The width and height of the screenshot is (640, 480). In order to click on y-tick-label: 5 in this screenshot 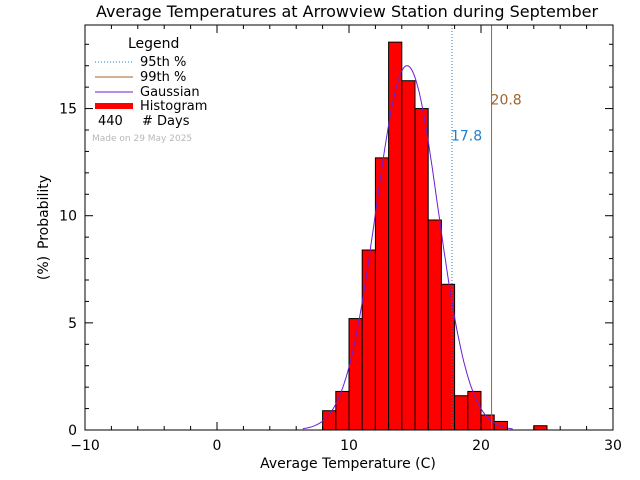, I will do `click(72, 324)`.